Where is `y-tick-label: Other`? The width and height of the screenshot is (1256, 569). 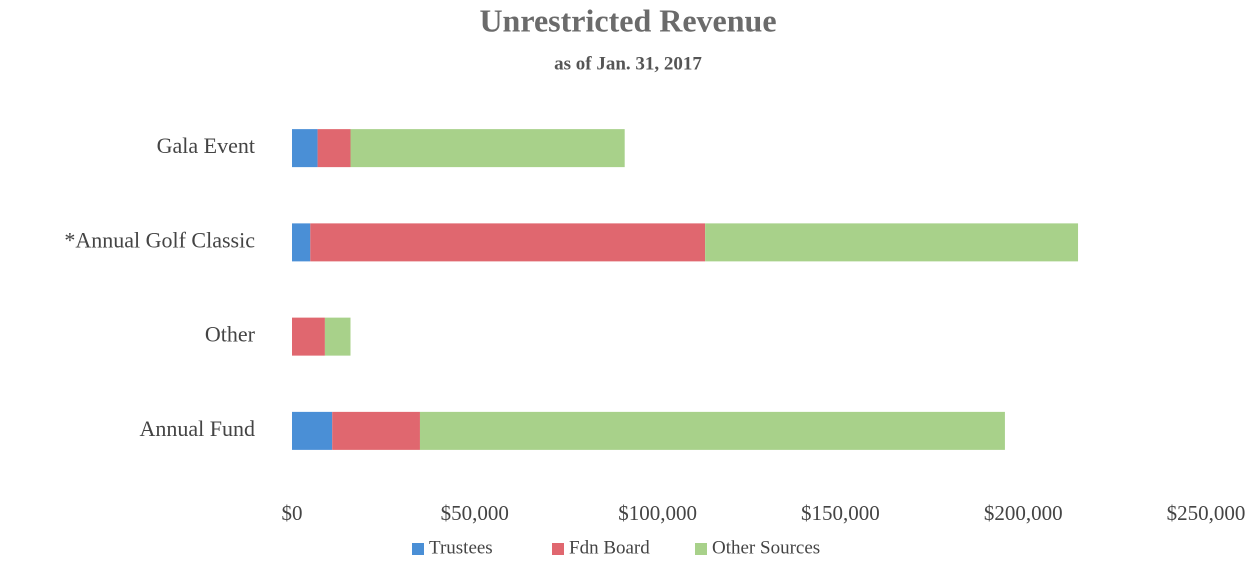
y-tick-label: Other is located at coordinates (230, 334).